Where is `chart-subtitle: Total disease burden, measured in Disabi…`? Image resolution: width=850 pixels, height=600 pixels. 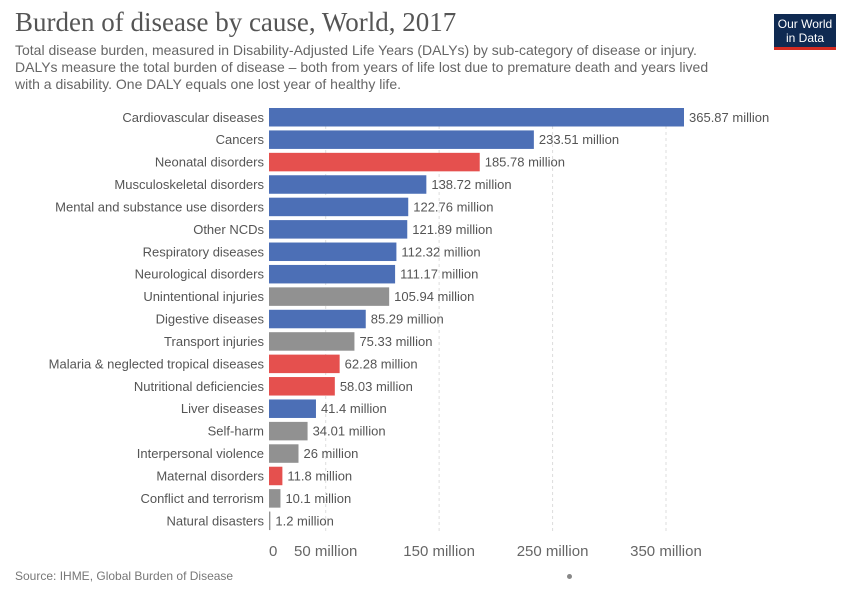 chart-subtitle: Total disease burden, measured in Disabi… is located at coordinates (362, 67).